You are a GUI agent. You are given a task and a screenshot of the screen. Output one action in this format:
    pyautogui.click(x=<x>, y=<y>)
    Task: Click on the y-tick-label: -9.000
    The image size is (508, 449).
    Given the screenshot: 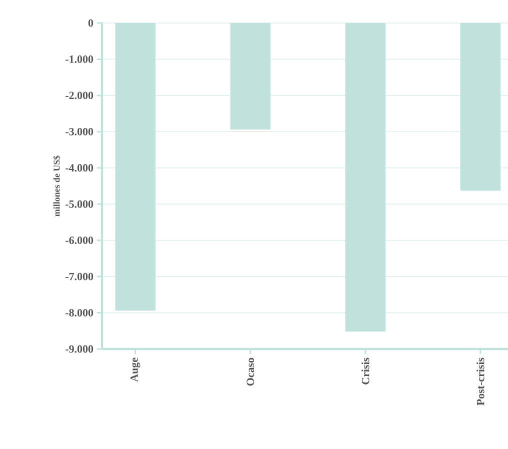 What is the action you would take?
    pyautogui.click(x=80, y=349)
    